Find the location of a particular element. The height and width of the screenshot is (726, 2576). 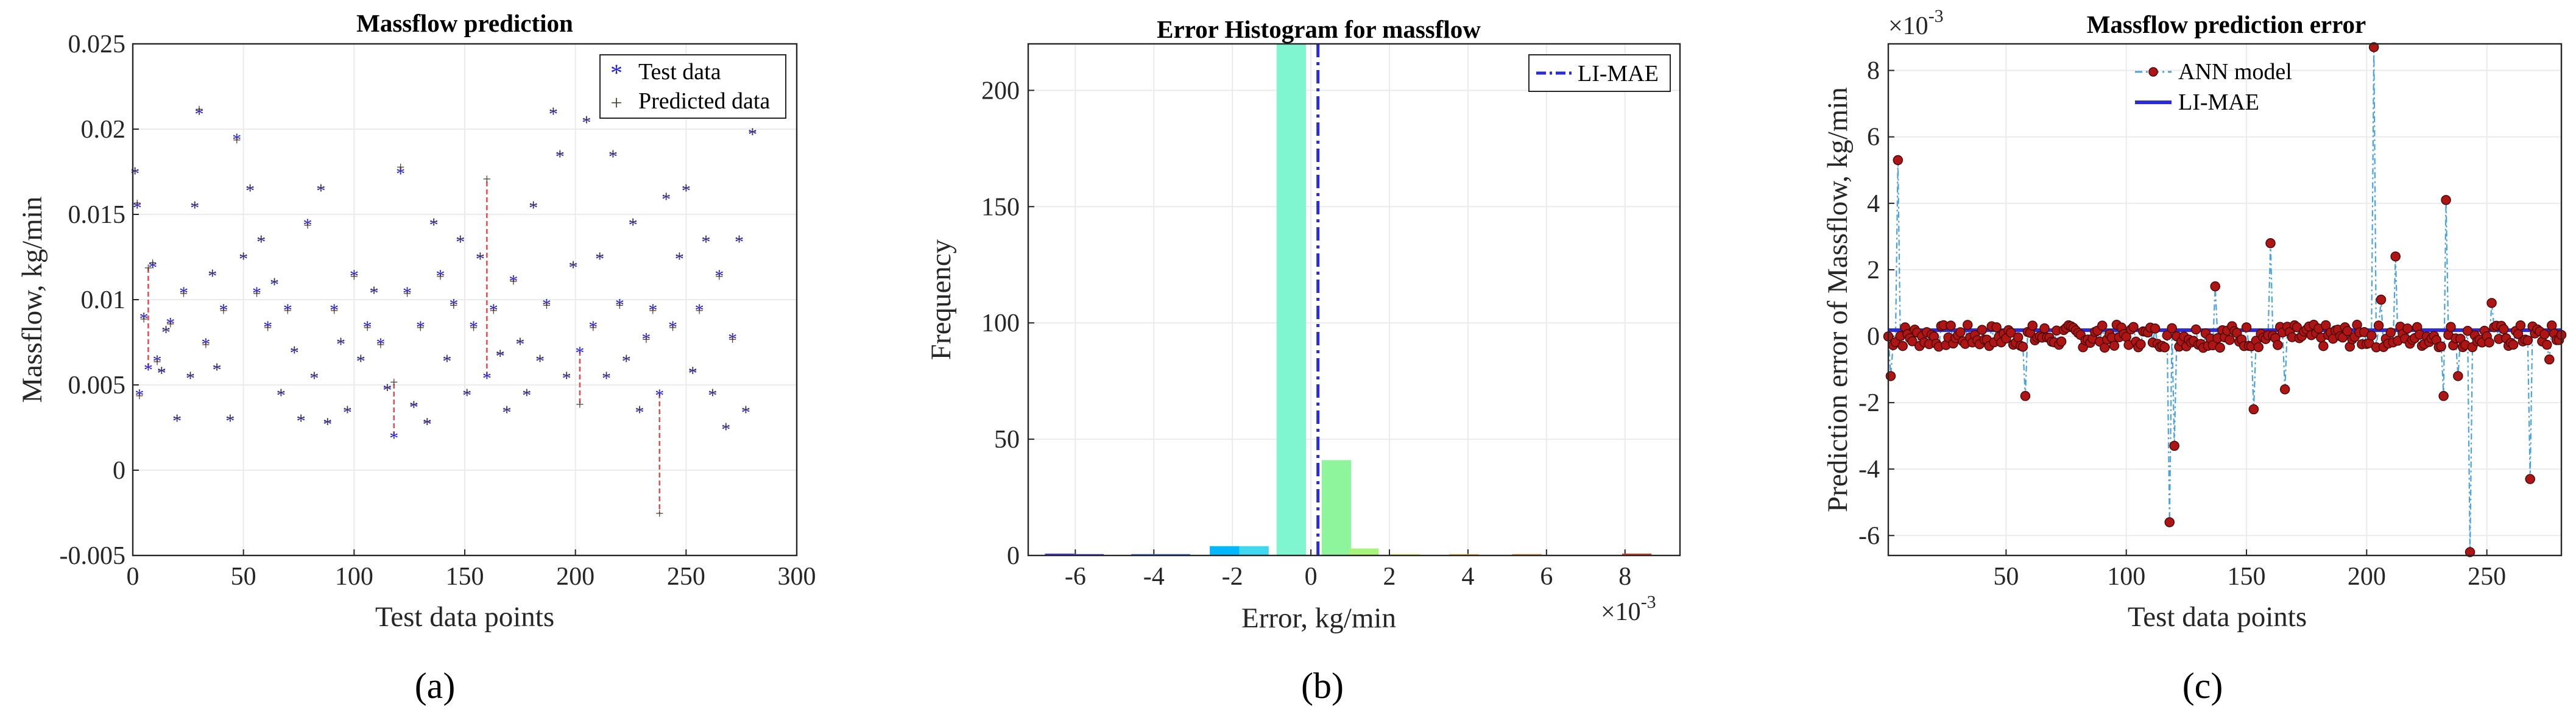

y-exponent-c: ×10⁻³ is located at coordinates (1916, 23).